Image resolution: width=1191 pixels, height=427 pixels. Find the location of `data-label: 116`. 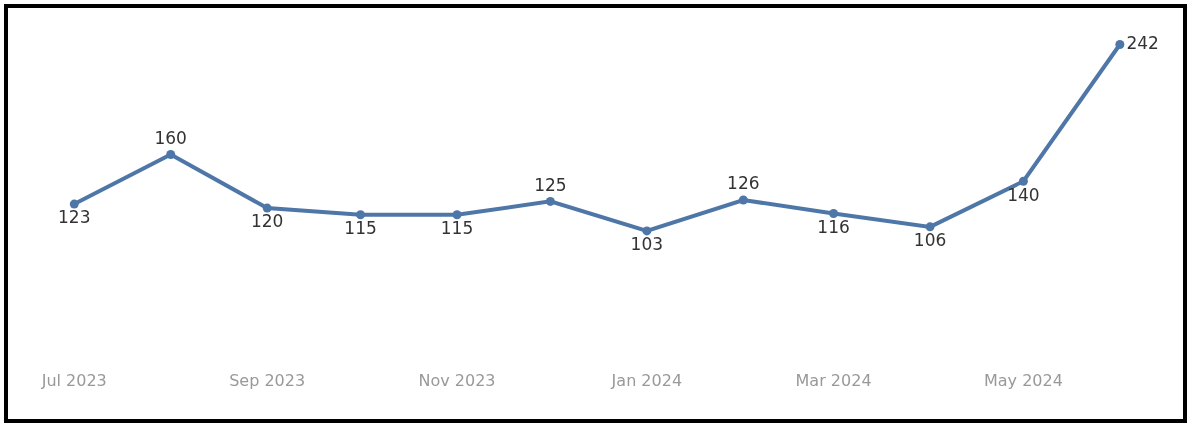

data-label: 116 is located at coordinates (833, 226).